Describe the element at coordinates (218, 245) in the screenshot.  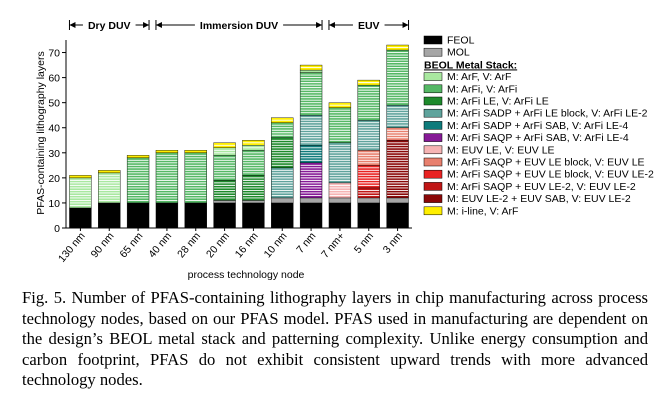
I see `x-tick-label: 20 nm` at that location.